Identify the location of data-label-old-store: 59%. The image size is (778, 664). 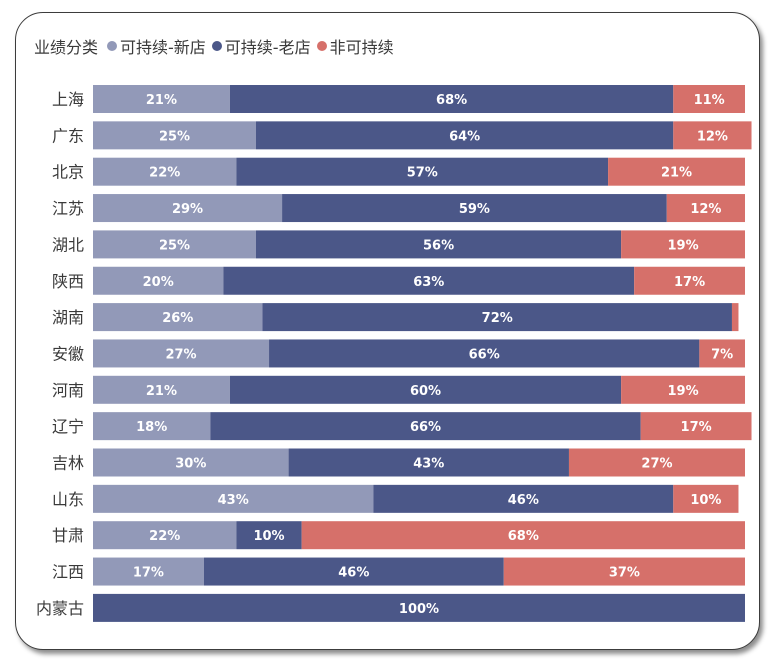
(474, 209).